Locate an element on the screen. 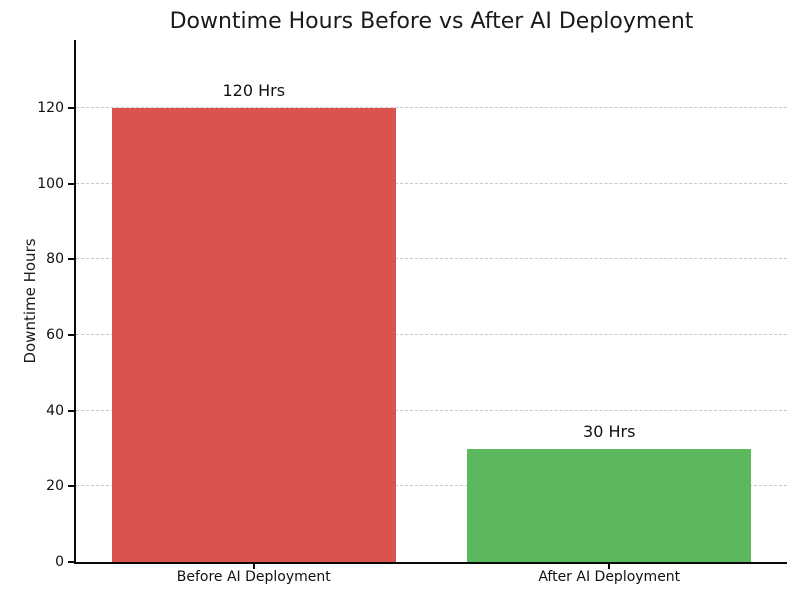 This screenshot has height=600, width=800. x-axis-spine is located at coordinates (430, 563).